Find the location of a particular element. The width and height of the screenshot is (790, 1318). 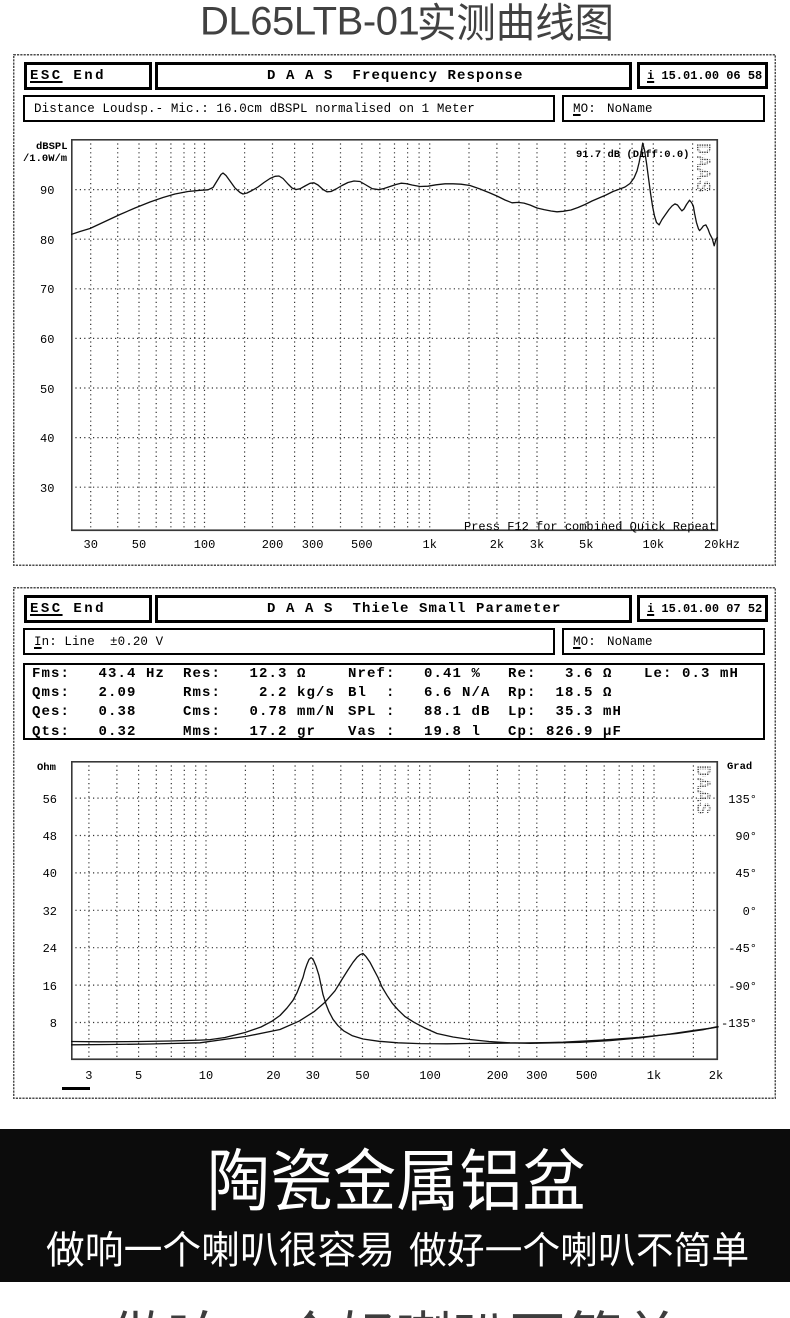

svg-text: DL65LTB-01 is located at coordinates (309, 22).